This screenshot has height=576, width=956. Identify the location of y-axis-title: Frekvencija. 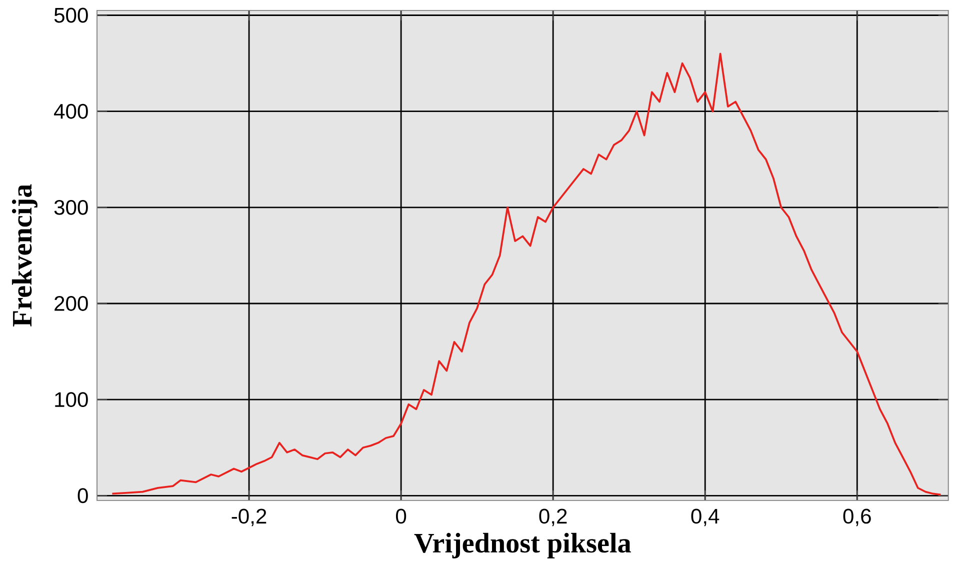
(25, 255).